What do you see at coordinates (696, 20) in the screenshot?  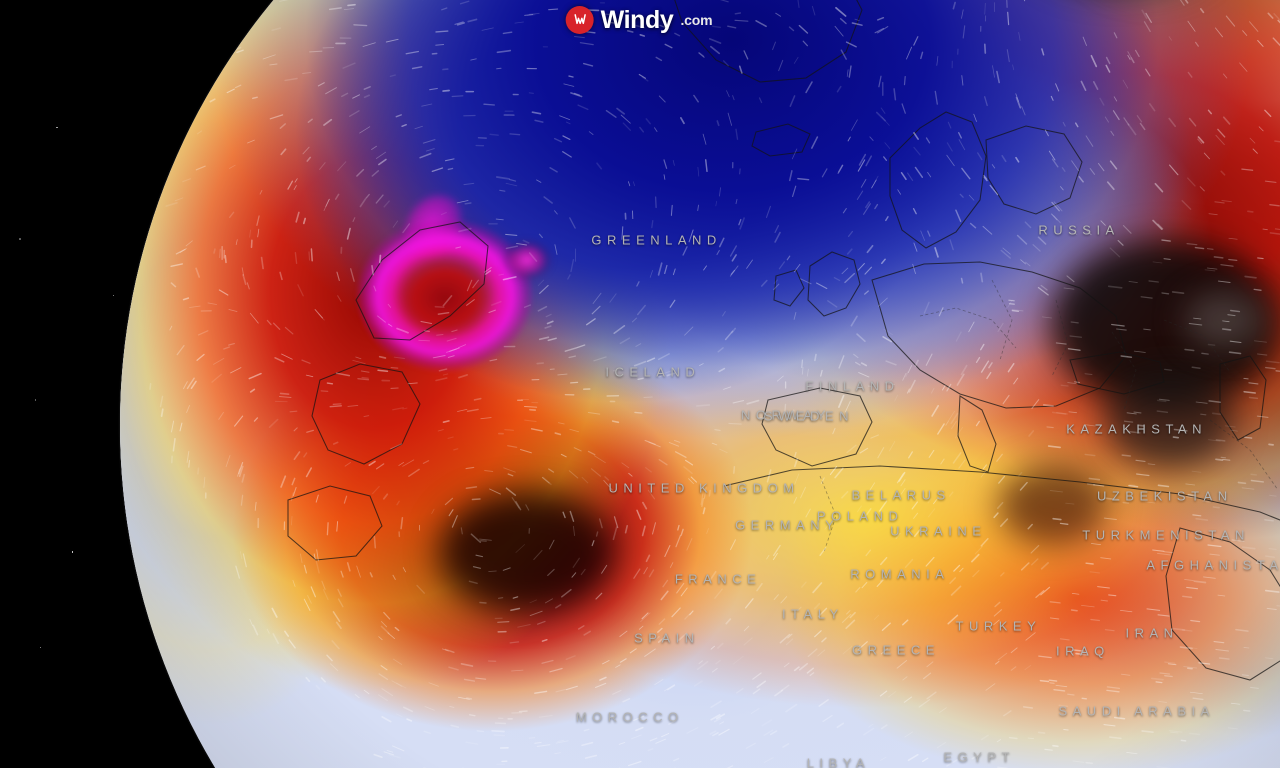 I see `windy-logo-tld: .com` at bounding box center [696, 20].